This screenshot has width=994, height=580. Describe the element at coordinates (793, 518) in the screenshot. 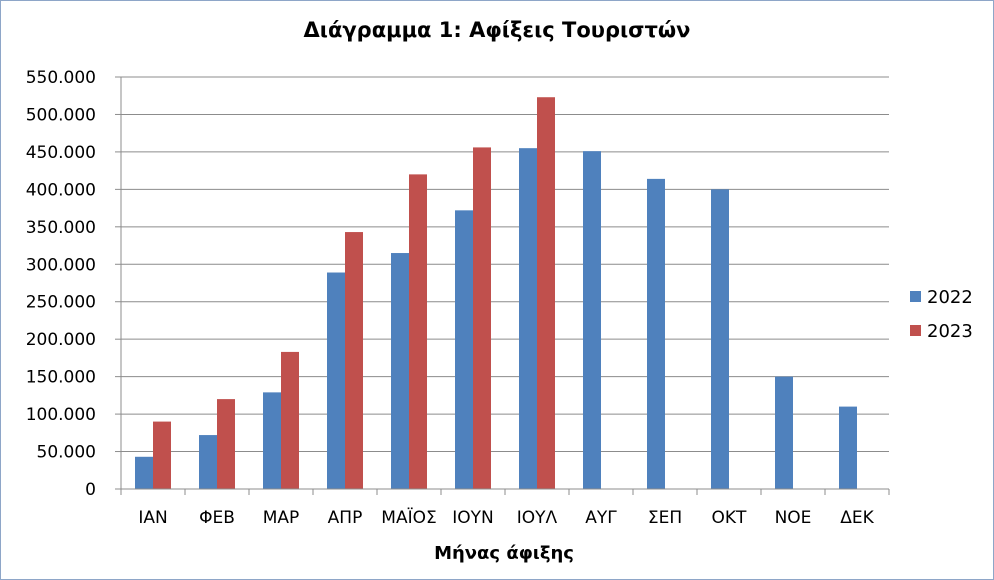

I see `x-tick-label: ΝΟΕ` at that location.